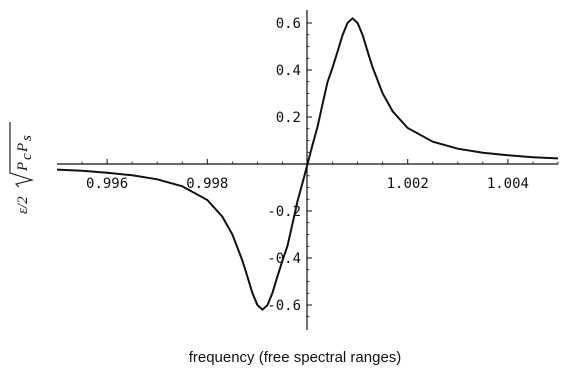 Image resolution: width=563 pixels, height=371 pixels. Describe the element at coordinates (23, 205) in the screenshot. I see `svg-text: ε/2` at that location.